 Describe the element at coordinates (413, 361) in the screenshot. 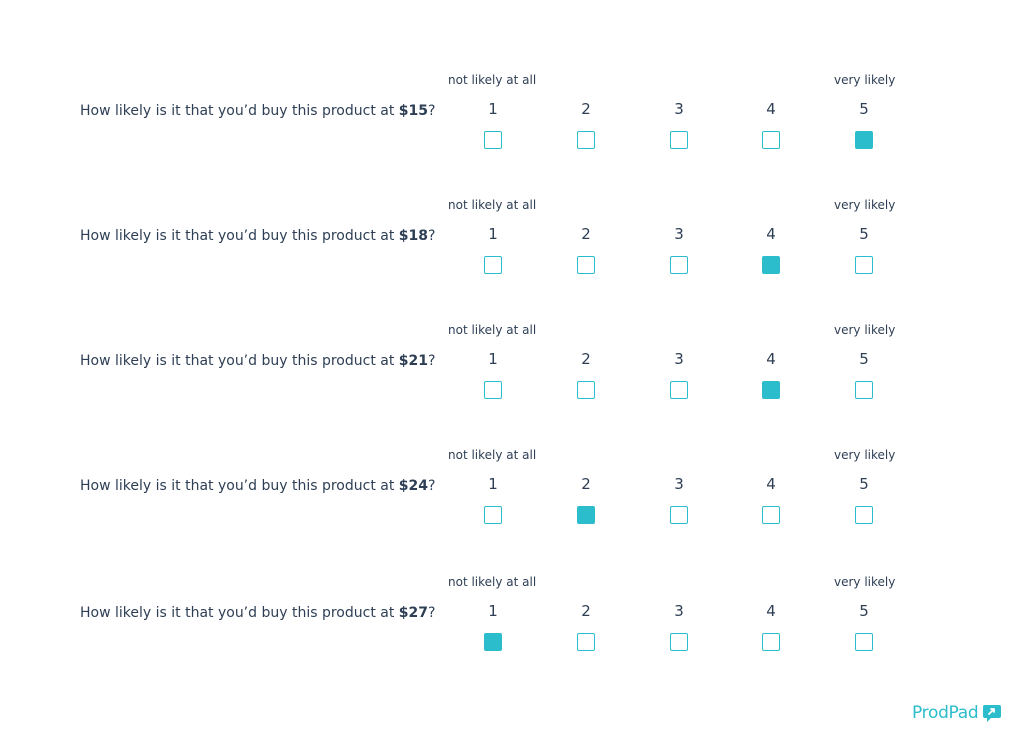

I see `question-price: $21` at that location.